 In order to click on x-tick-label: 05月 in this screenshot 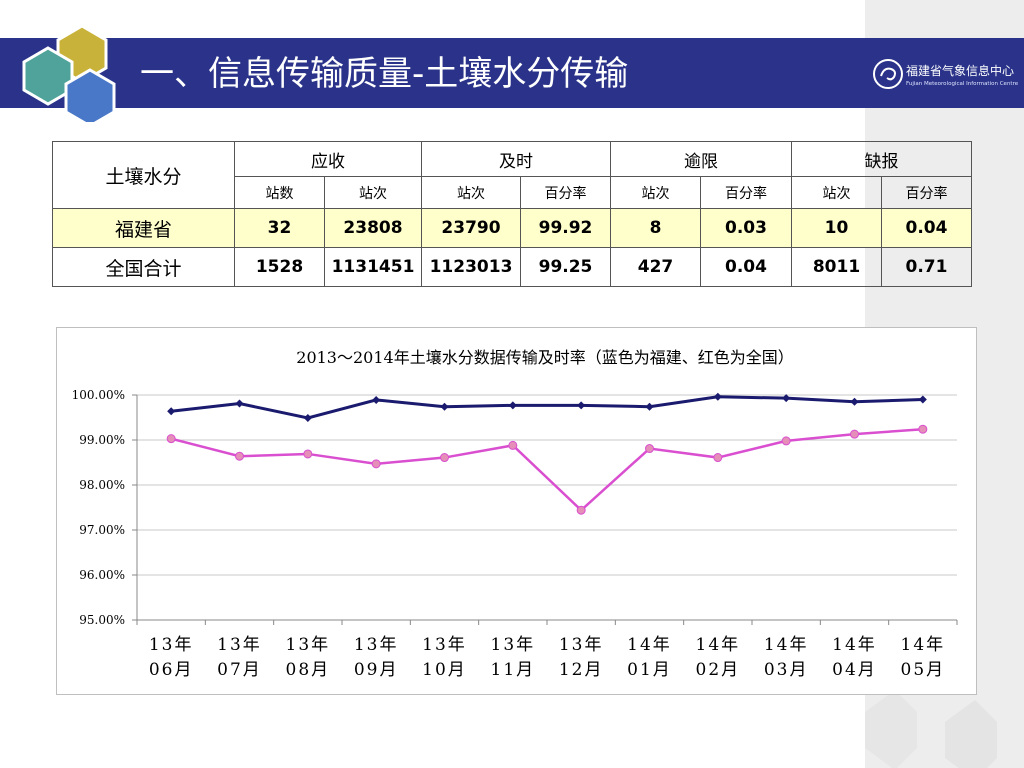, I will do `click(923, 670)`.